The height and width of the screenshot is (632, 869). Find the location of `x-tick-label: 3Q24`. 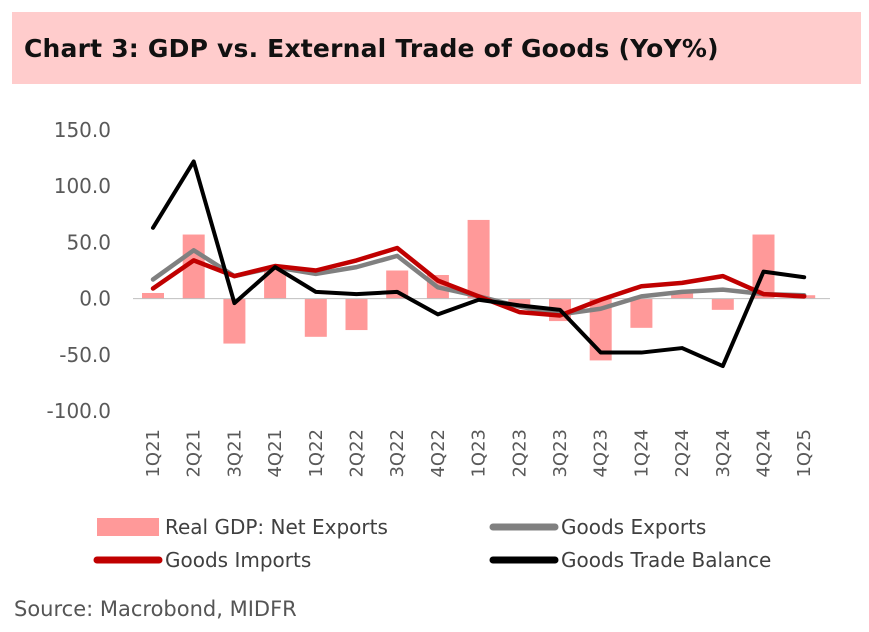

x-tick-label: 3Q24 is located at coordinates (723, 453).